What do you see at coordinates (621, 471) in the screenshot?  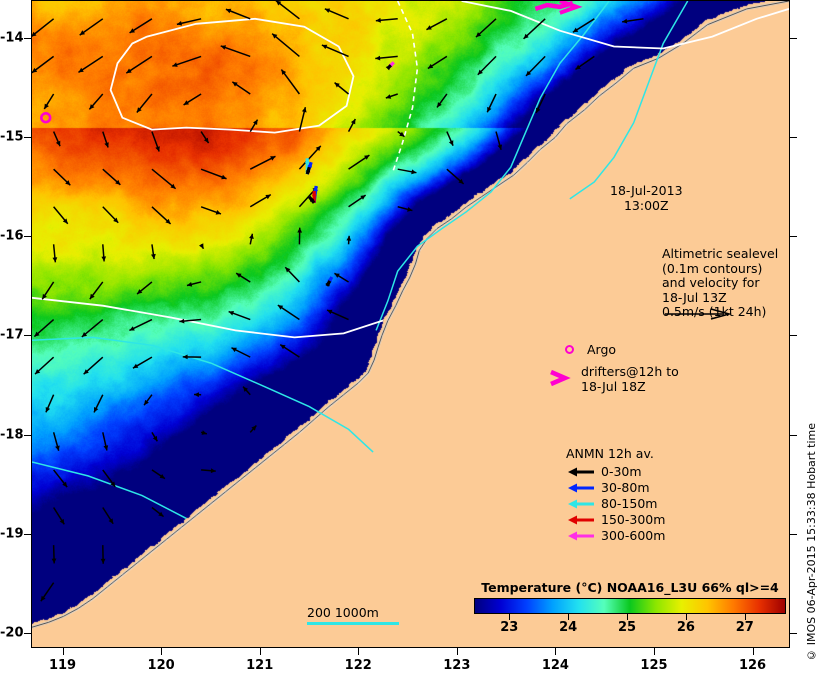 I see `legend-anmn-label: 0-30m` at bounding box center [621, 471].